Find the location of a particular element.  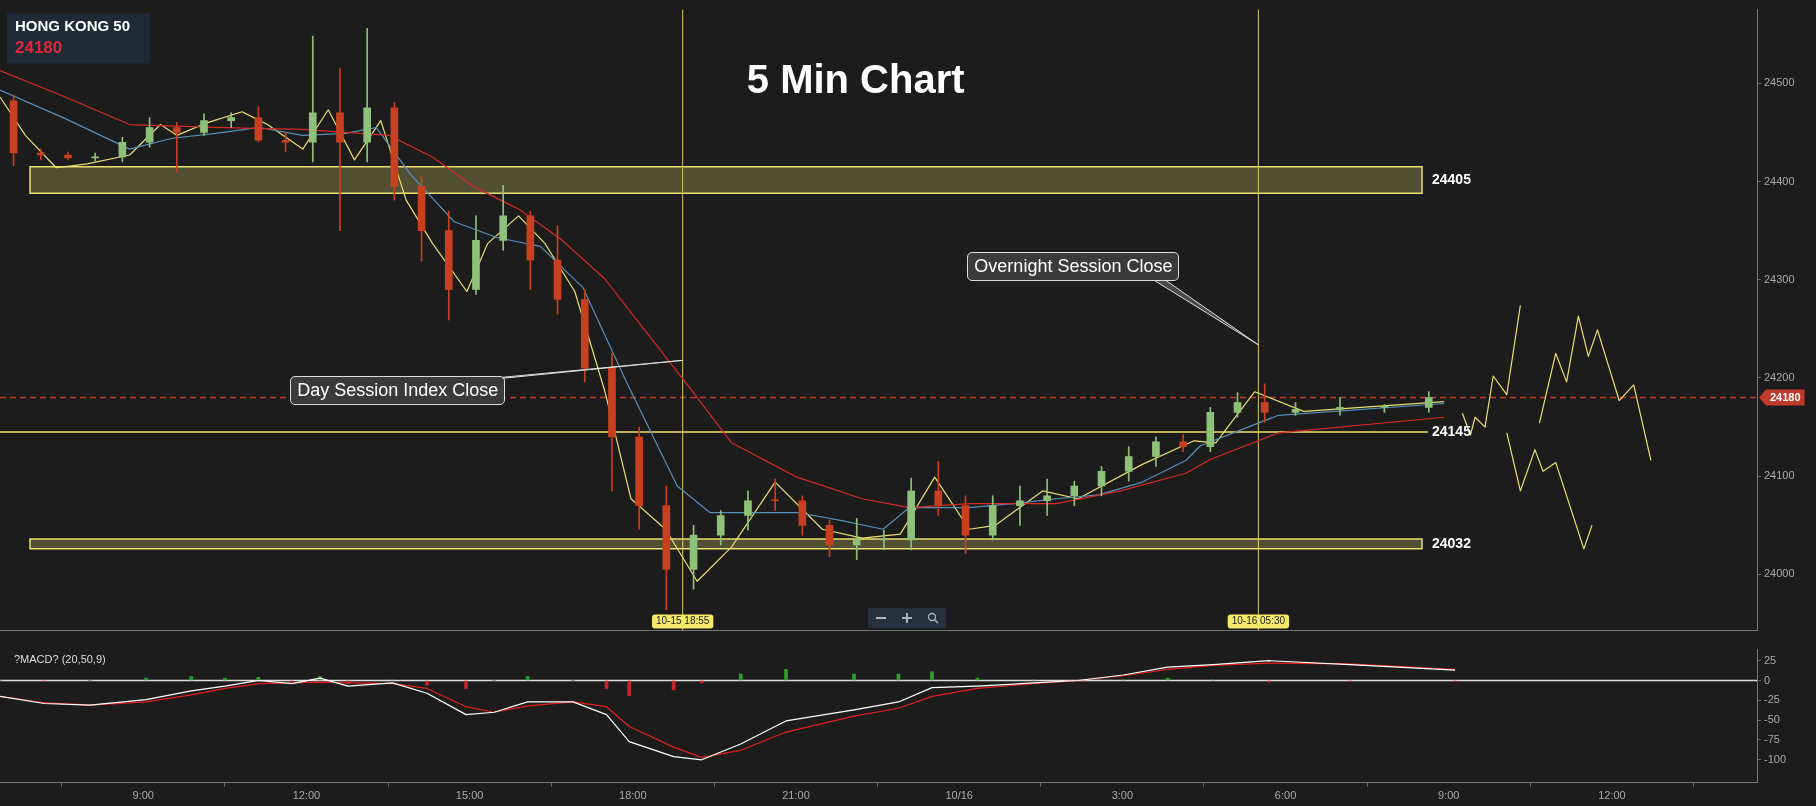

ref-line-label: 10-16 05:30 is located at coordinates (1258, 621).